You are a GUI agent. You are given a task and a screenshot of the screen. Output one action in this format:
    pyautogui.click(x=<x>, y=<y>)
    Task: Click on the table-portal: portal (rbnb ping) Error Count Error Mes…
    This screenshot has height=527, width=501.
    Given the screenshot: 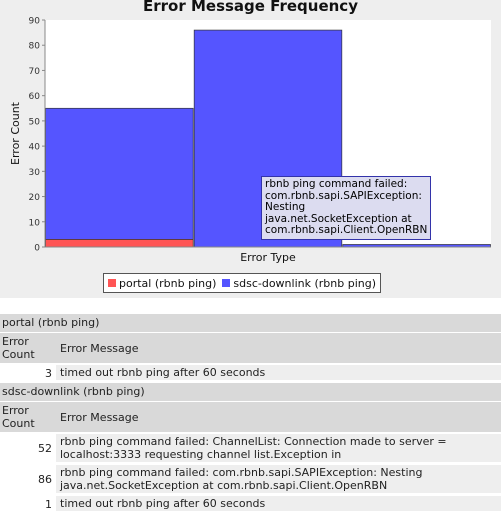 What is the action you would take?
    pyautogui.click(x=250, y=347)
    